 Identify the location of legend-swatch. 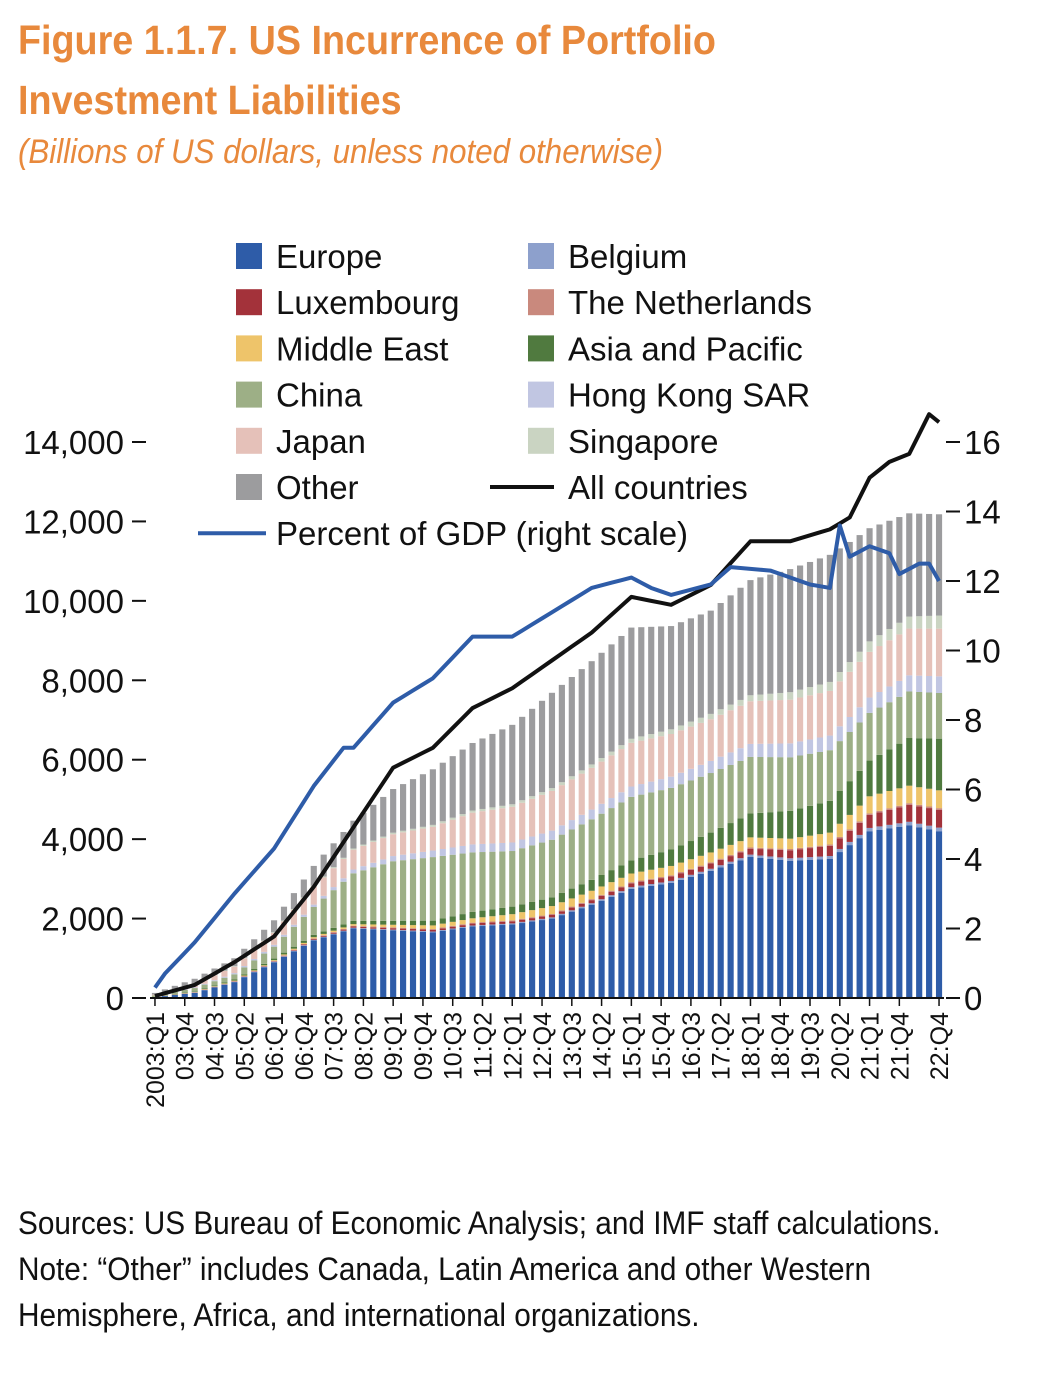
(249, 440).